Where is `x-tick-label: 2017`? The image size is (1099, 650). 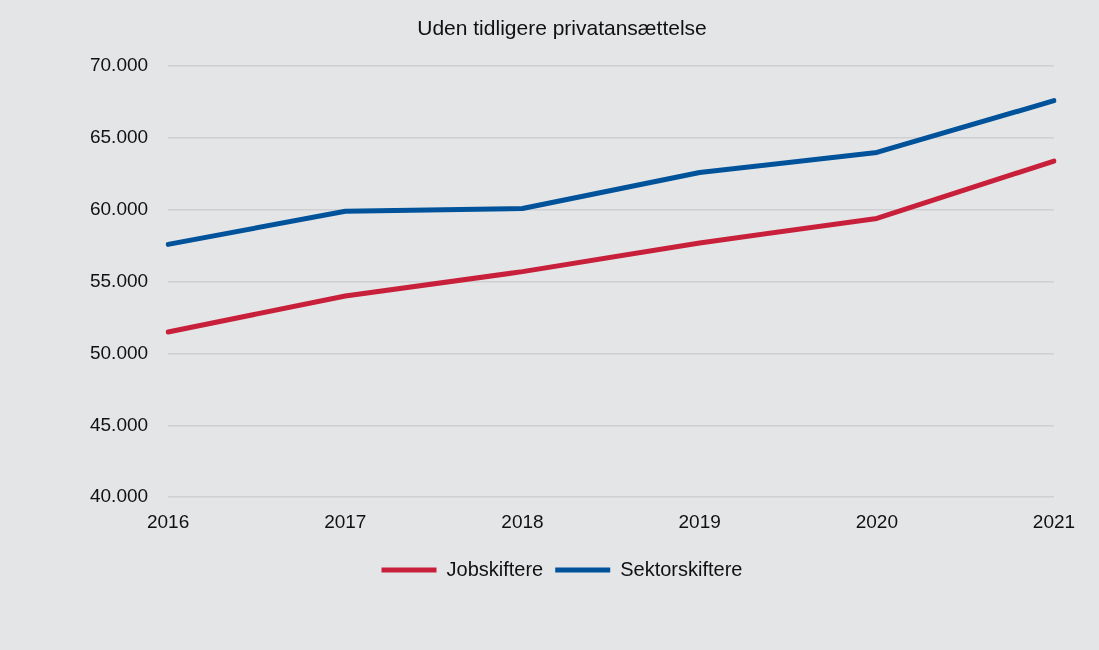
x-tick-label: 2017 is located at coordinates (345, 521).